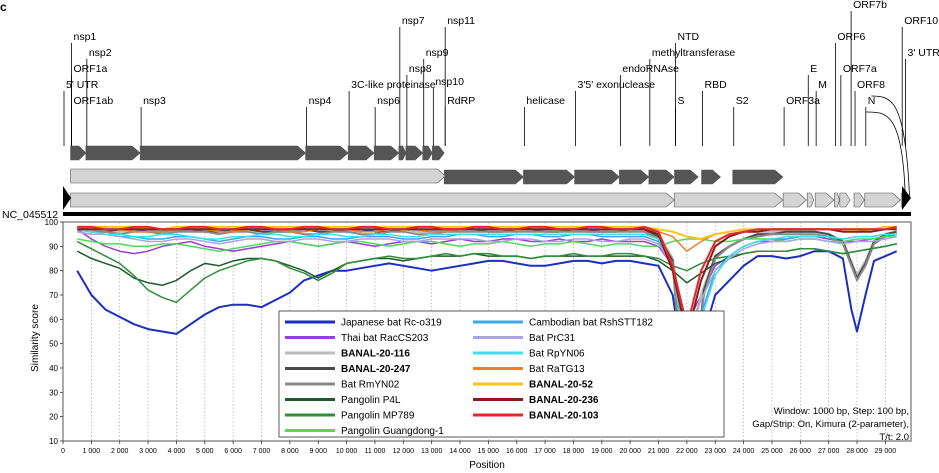 Image resolution: width=939 pixels, height=473 pixels. What do you see at coordinates (617, 85) in the screenshot?
I see `gene-label-3-5-exonuclease: 3'5' exonuclease` at bounding box center [617, 85].